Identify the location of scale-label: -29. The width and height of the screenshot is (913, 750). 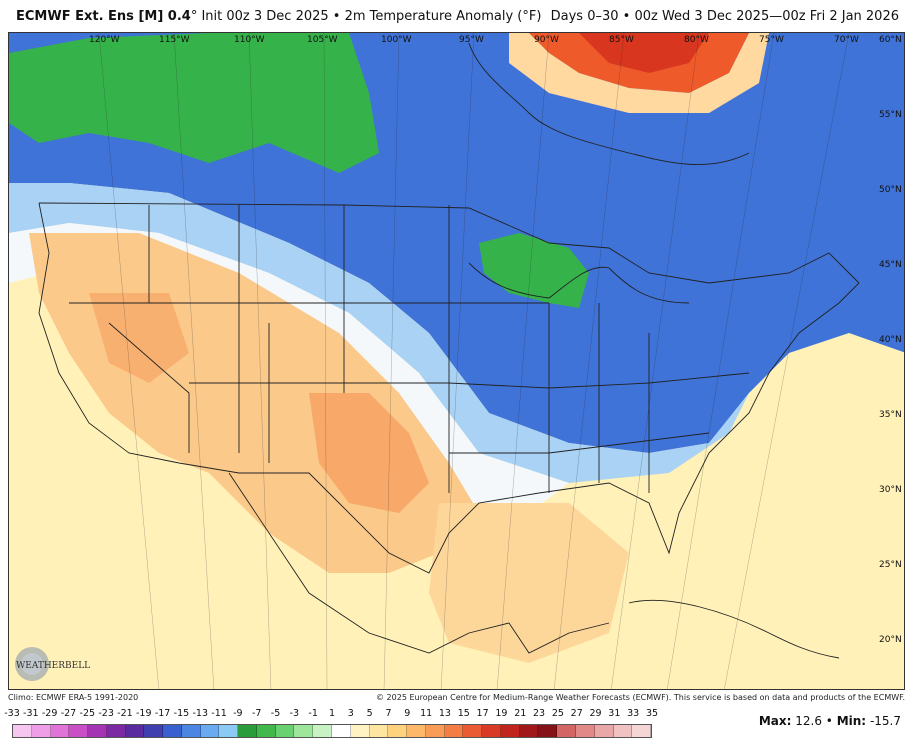
(49, 713).